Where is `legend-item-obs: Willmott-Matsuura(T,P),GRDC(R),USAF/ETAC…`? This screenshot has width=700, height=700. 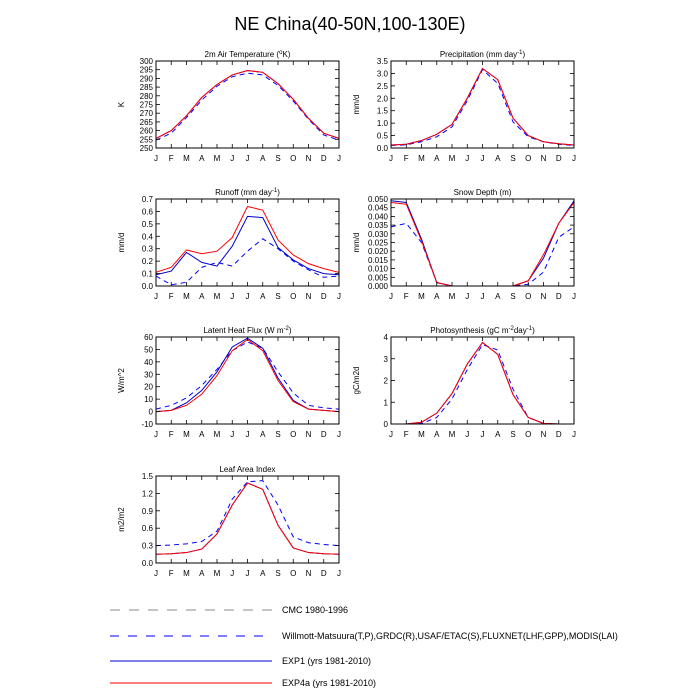 legend-item-obs: Willmott-Matsuura(T,P),GRDC(R),USAF/ETAC… is located at coordinates (364, 636).